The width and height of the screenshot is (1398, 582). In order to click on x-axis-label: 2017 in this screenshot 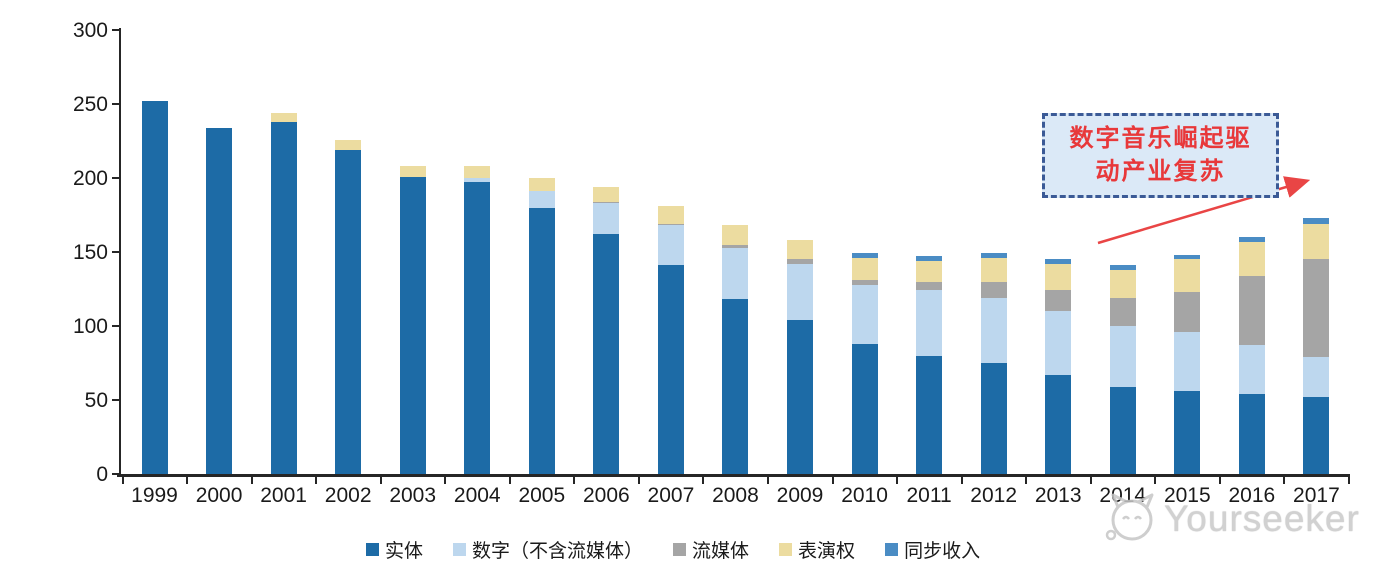, I will do `click(1316, 495)`.